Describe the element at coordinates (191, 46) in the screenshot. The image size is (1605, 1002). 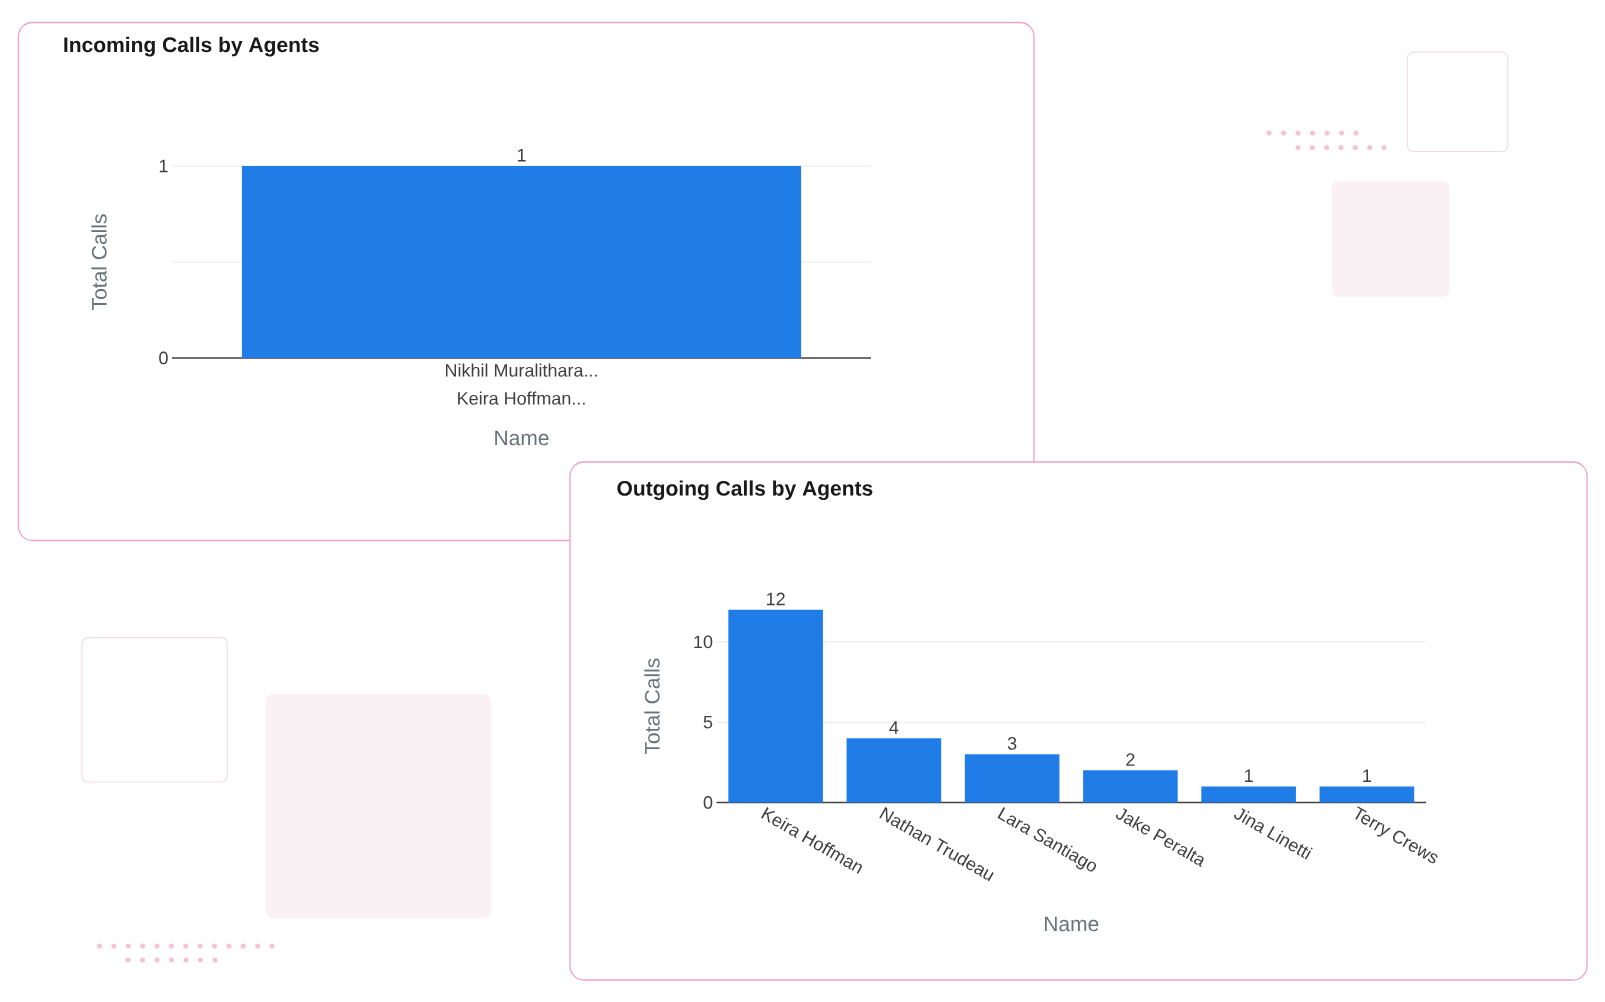
I see `chart-title: Incoming Calls by Agents` at that location.